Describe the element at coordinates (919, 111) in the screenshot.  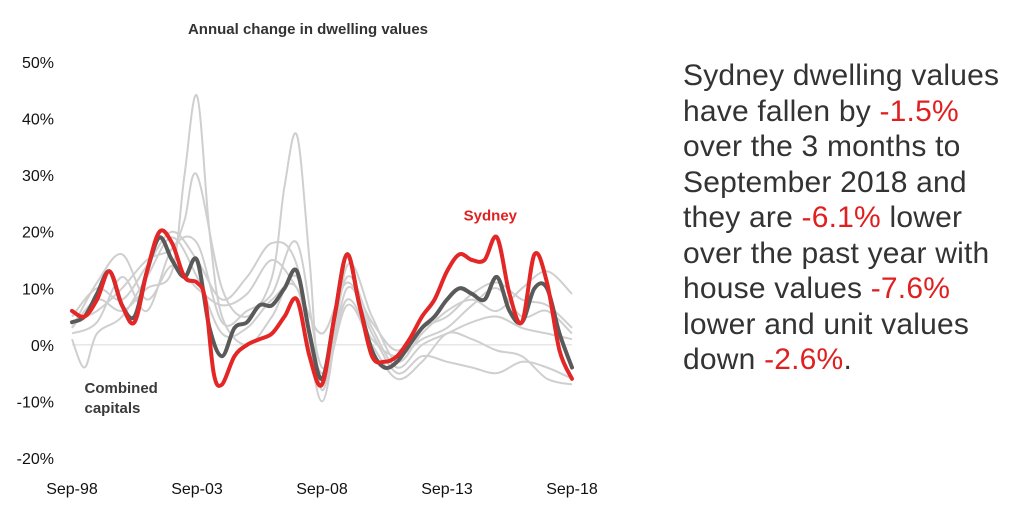
I see `highlight-figure: -1.5%` at that location.